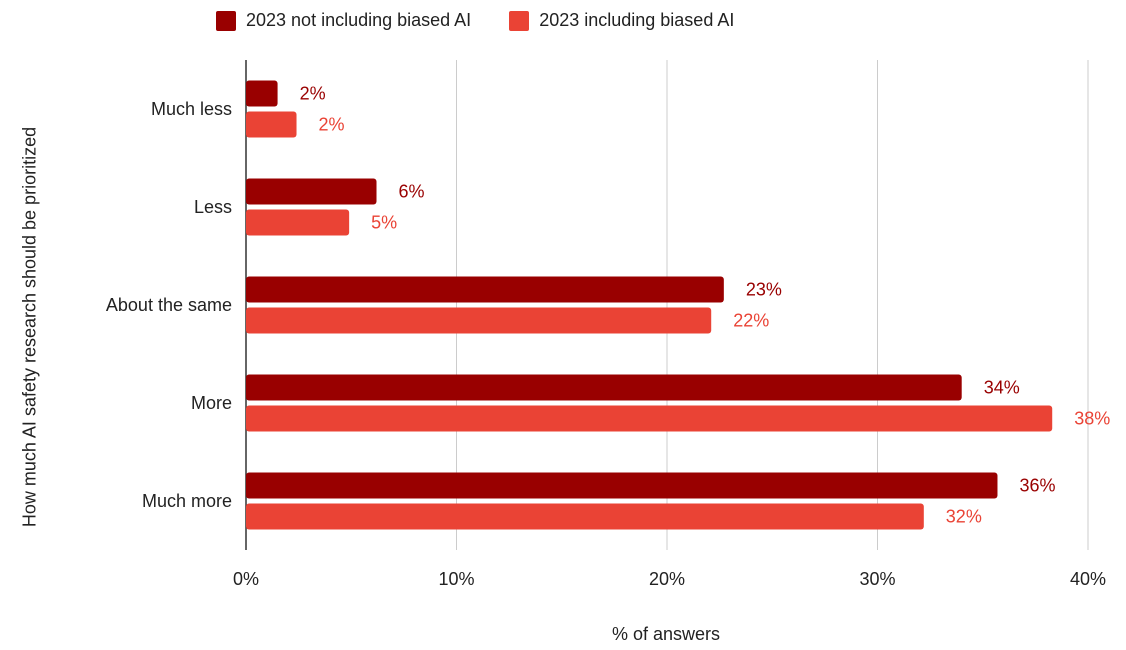 This screenshot has width=1126, height=650. Describe the element at coordinates (213, 207) in the screenshot. I see `y-tick-label: Less` at that location.